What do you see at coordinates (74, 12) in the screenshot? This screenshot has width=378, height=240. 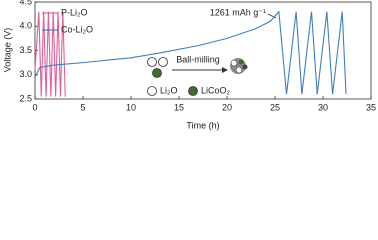 I see `legend-label: P-Li₂O` at bounding box center [74, 12].